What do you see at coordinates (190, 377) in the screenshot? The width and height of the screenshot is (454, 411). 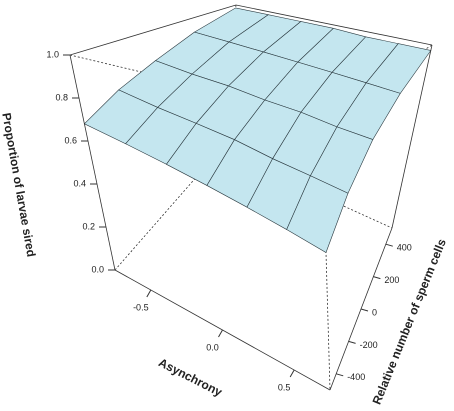 I see `x-axis-title: Asynchrony` at bounding box center [190, 377].